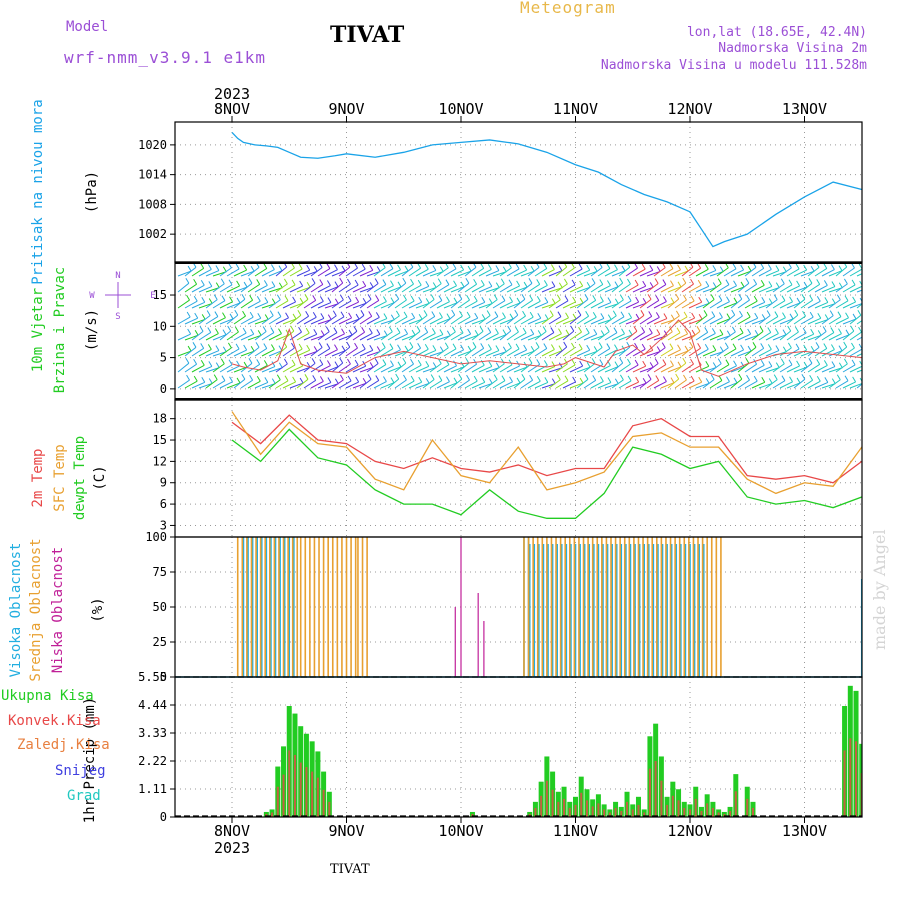 Image resolution: width=900 pixels, height=900 pixels. What do you see at coordinates (38, 191) in the screenshot?
I see `pressure-axis-title: Pritisak na nivou mora` at bounding box center [38, 191].